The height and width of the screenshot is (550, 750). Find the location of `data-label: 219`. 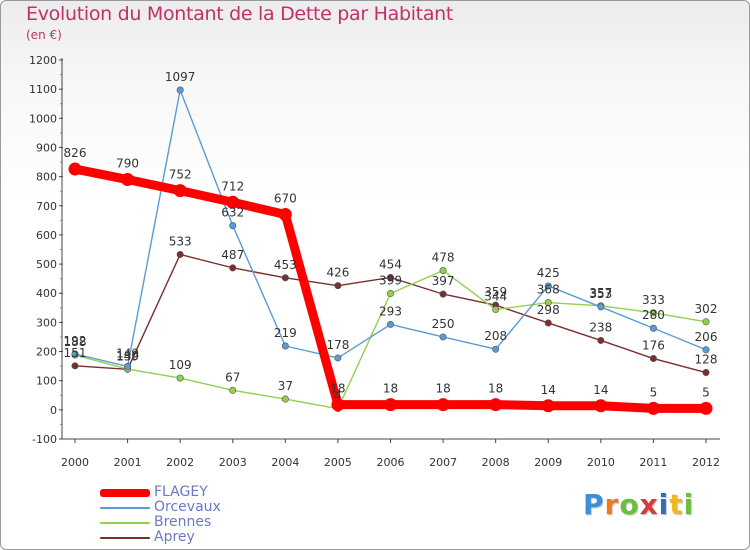

data-label: 219 is located at coordinates (285, 333).